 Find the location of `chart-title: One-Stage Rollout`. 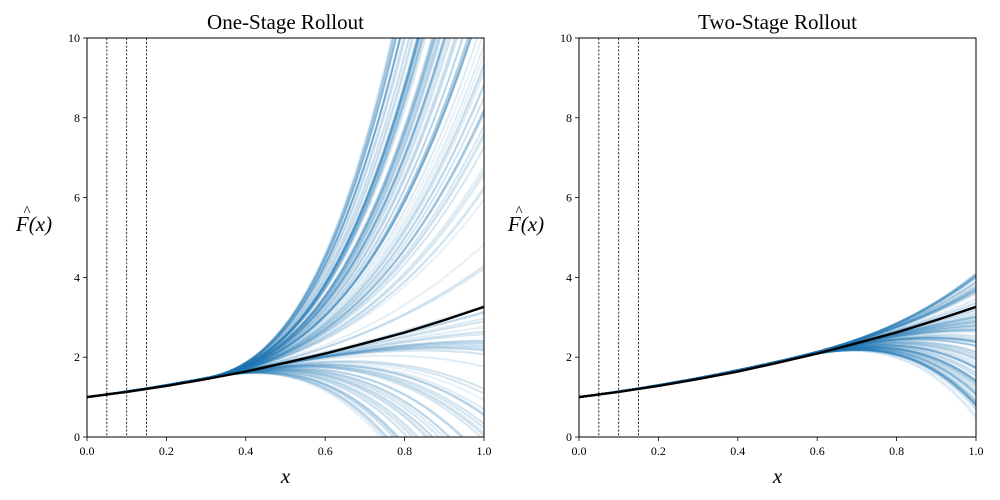

chart-title: One-Stage Rollout is located at coordinates (285, 22).